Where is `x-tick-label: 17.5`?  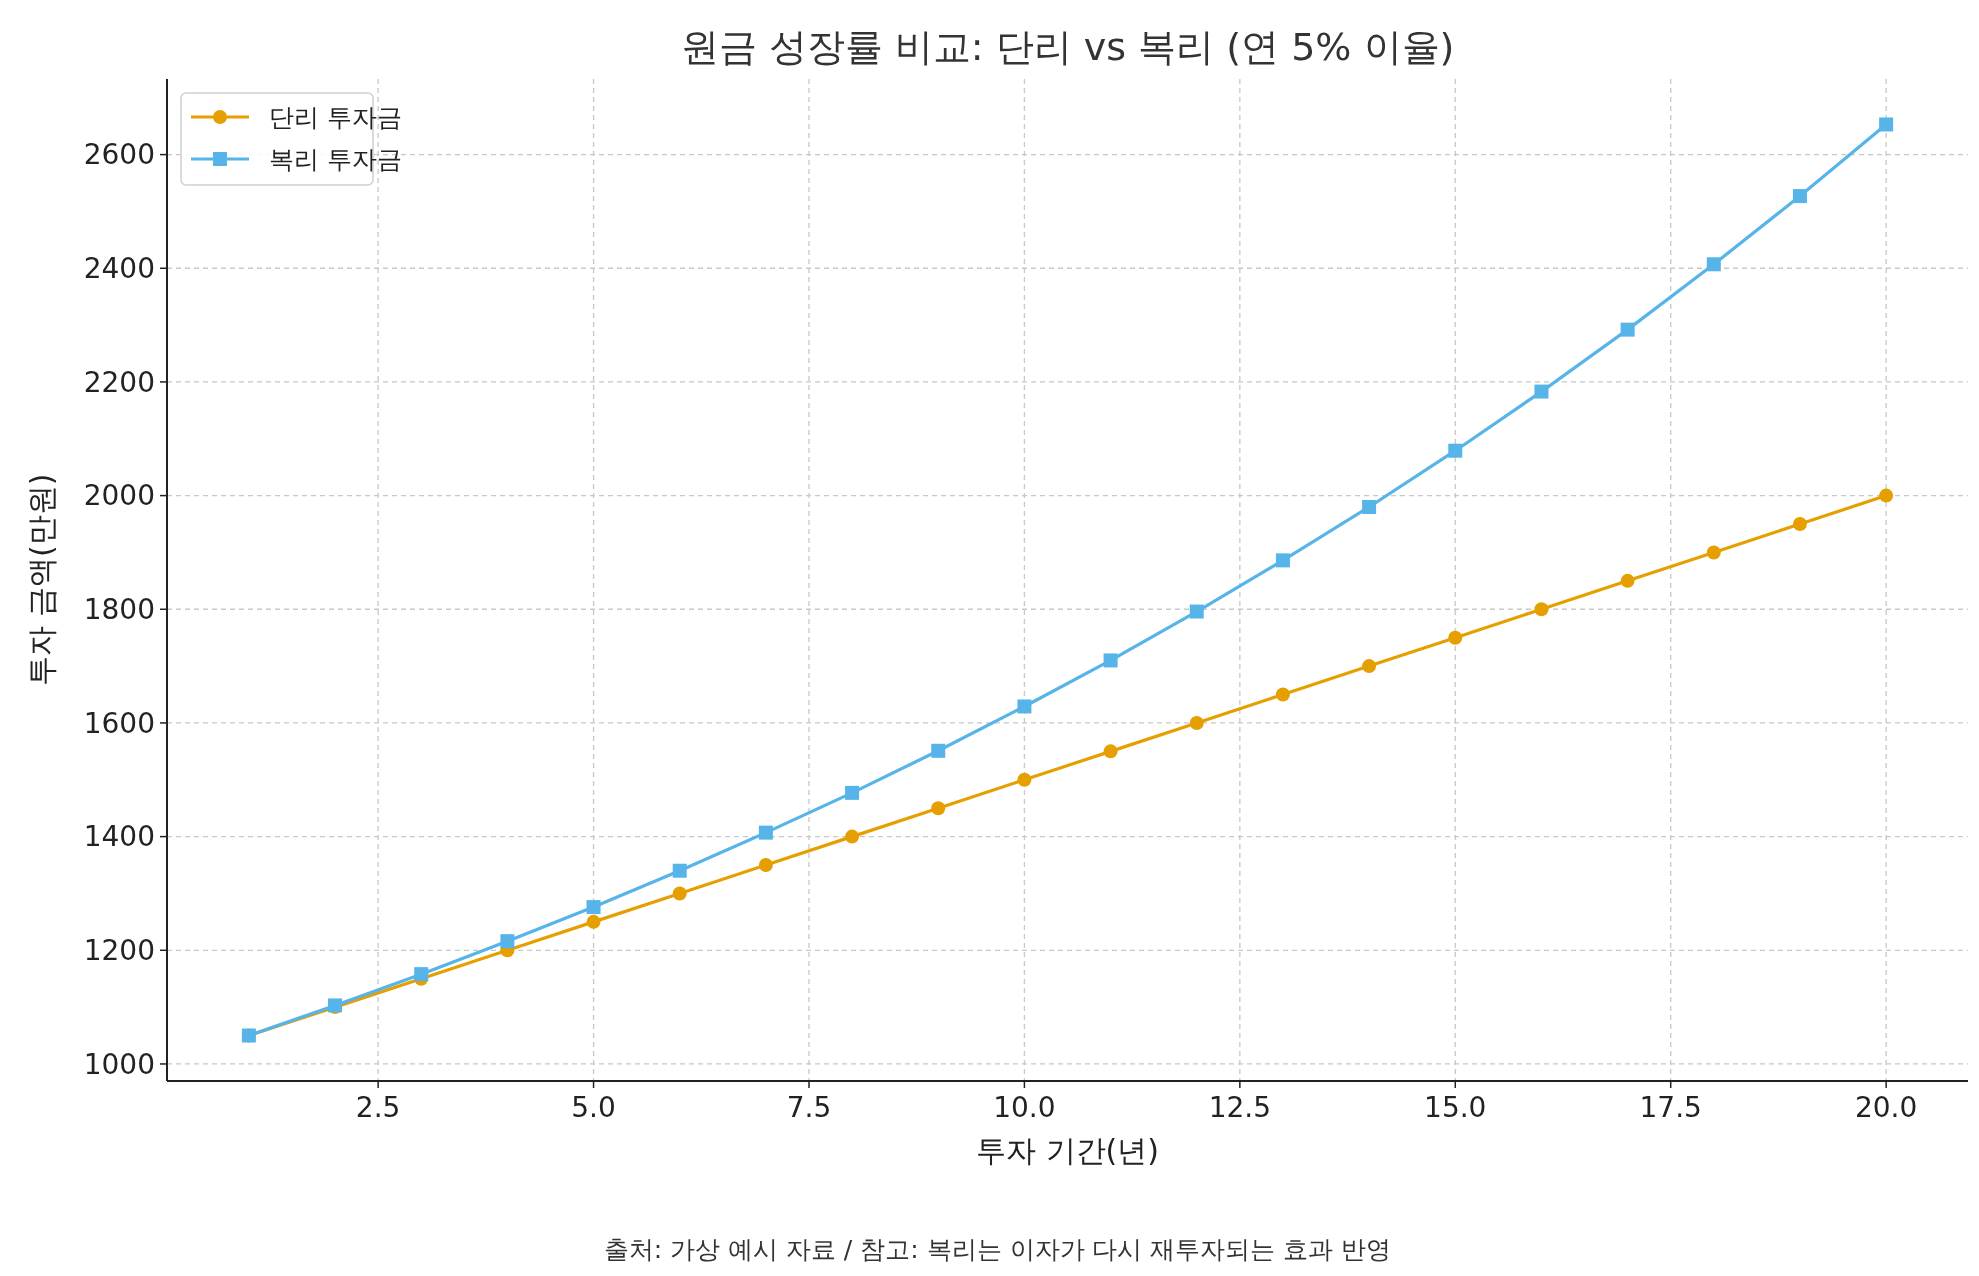
x-tick-label: 17.5 is located at coordinates (1670, 1107).